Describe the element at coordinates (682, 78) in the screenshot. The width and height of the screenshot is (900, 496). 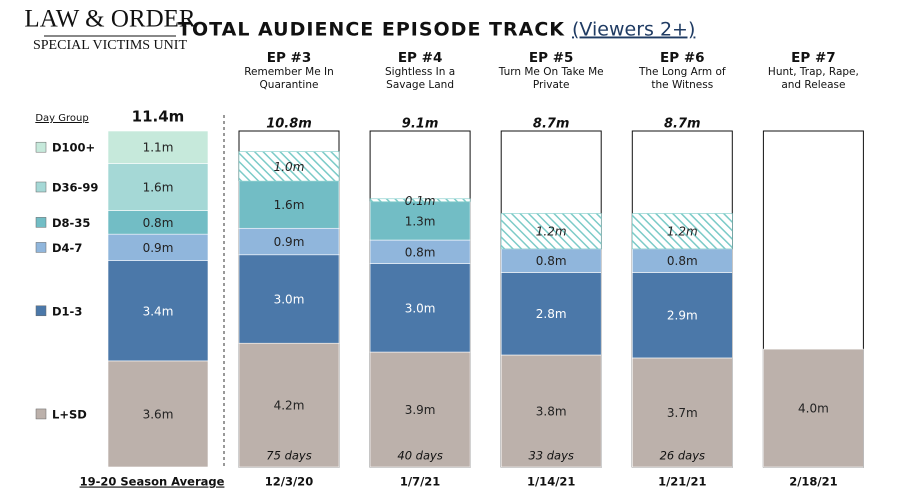
I see `episode-title: The Long Arm of the Witness` at that location.